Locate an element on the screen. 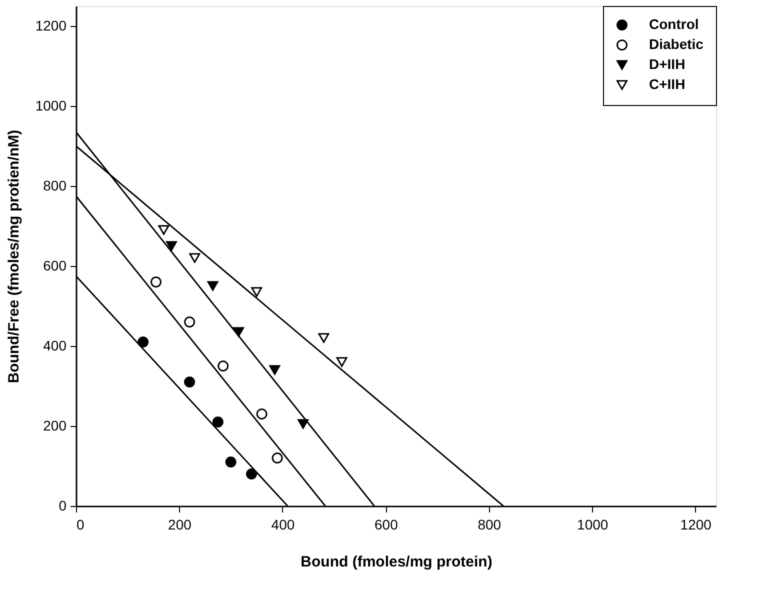 This screenshot has width=773, height=593. y-tick-label: 200 is located at coordinates (55, 426).